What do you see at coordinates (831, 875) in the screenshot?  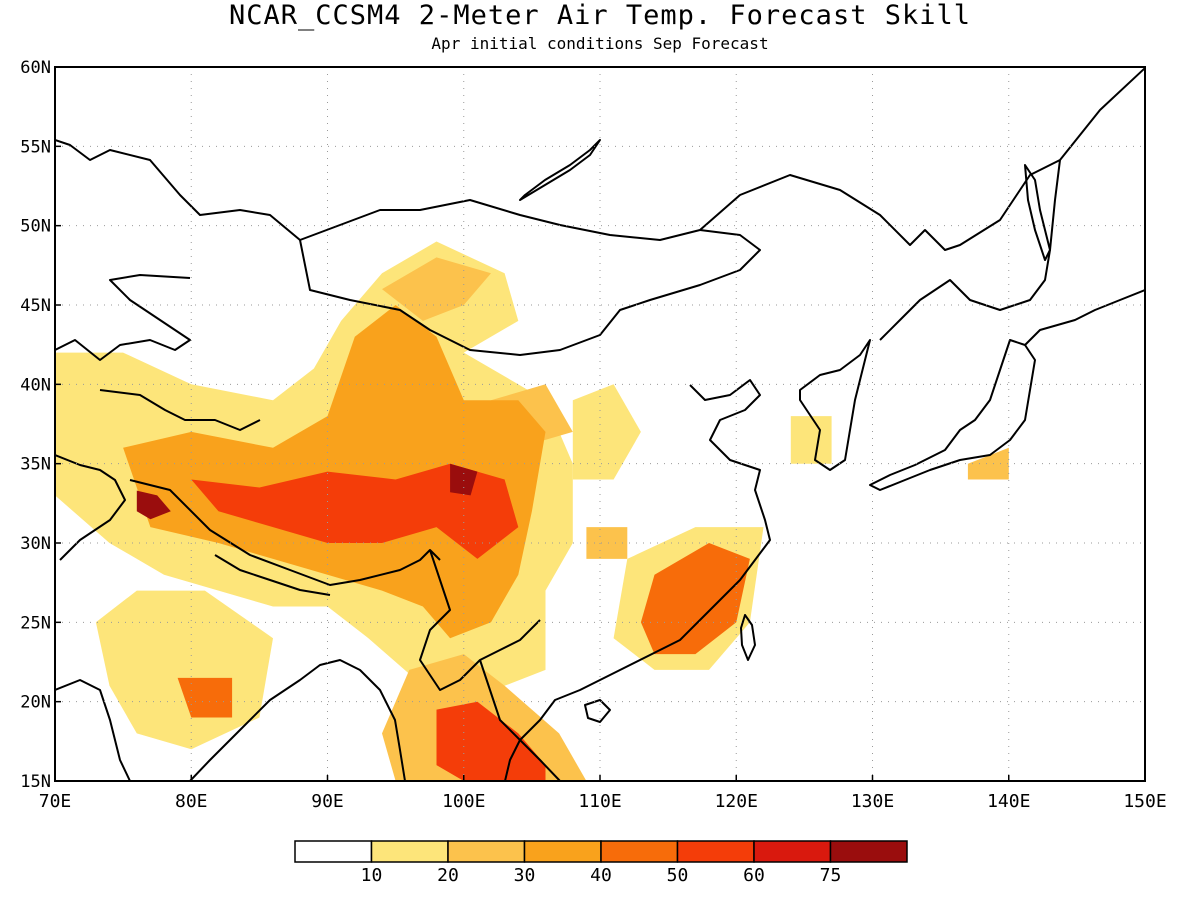 I see `legend-label: 75` at bounding box center [831, 875].